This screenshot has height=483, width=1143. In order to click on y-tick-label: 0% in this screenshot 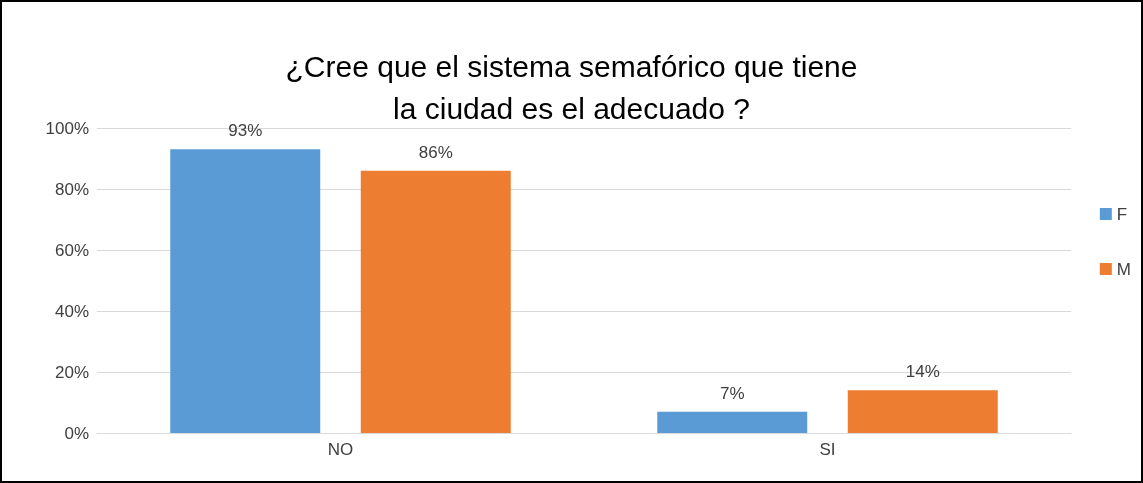, I will do `click(76, 433)`.